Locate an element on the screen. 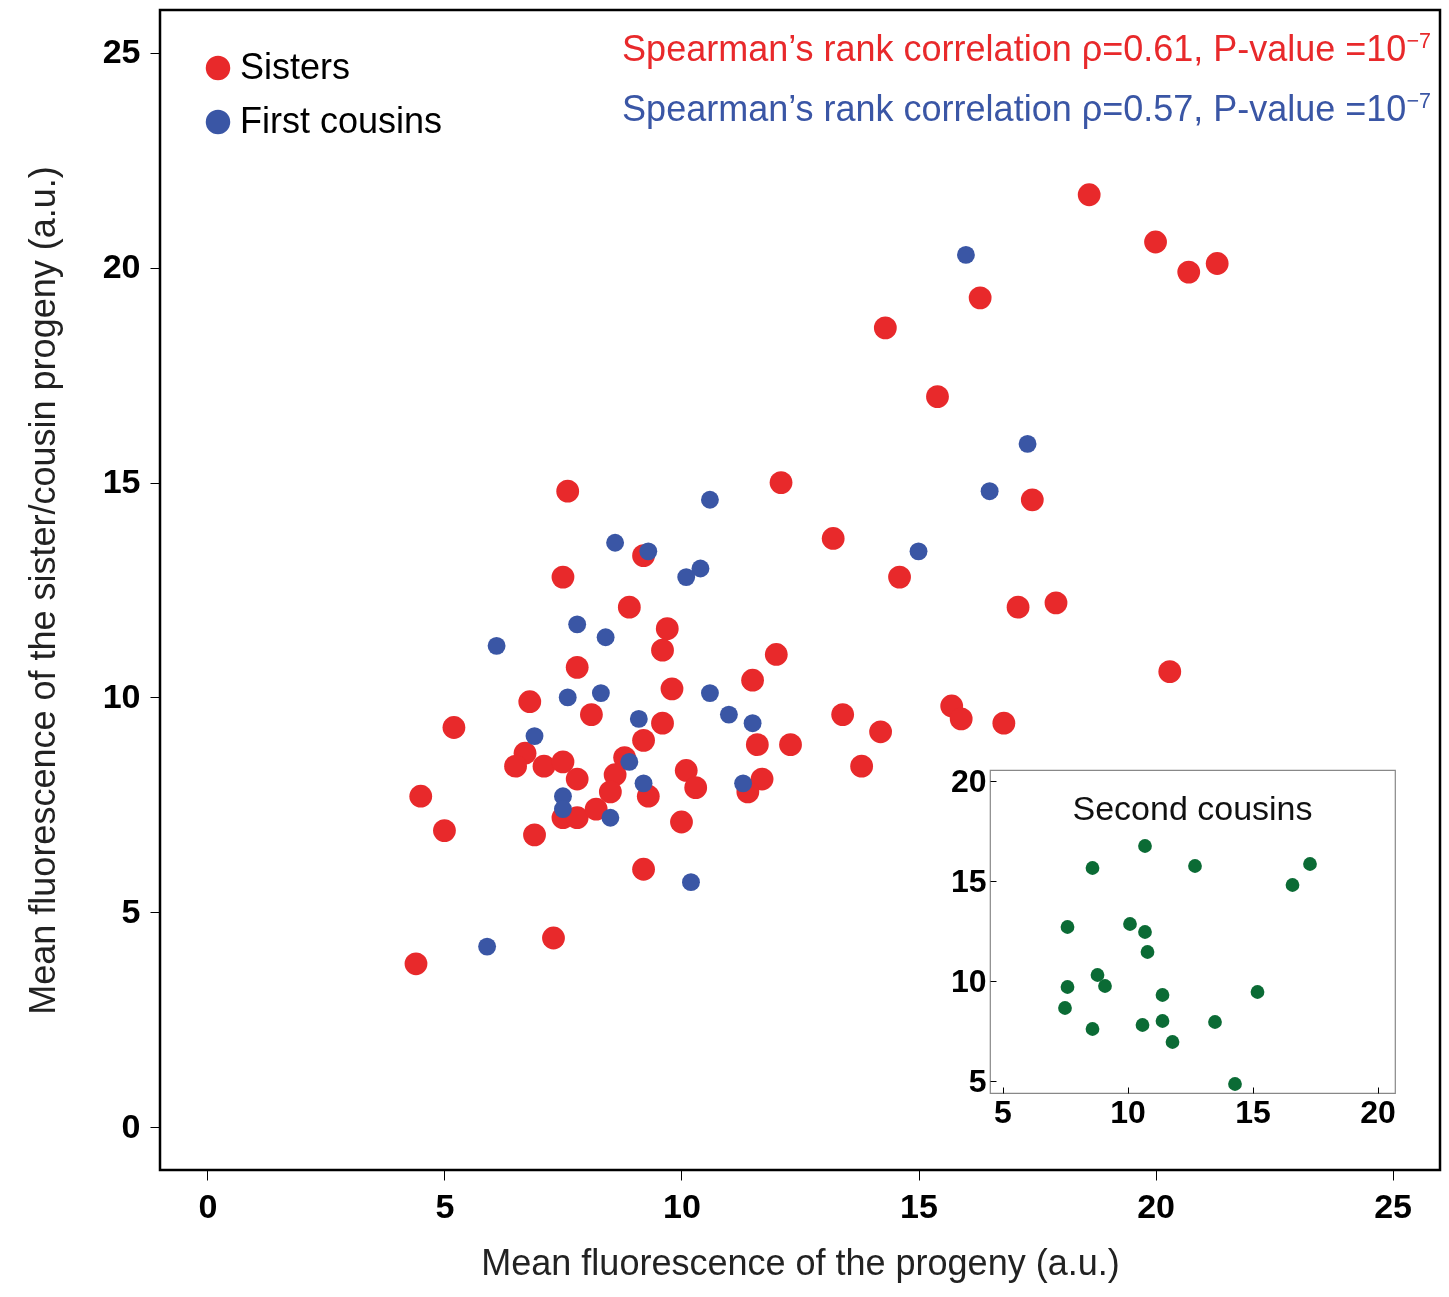 This screenshot has width=1449, height=1297. legend-label: Sisters is located at coordinates (295, 66).